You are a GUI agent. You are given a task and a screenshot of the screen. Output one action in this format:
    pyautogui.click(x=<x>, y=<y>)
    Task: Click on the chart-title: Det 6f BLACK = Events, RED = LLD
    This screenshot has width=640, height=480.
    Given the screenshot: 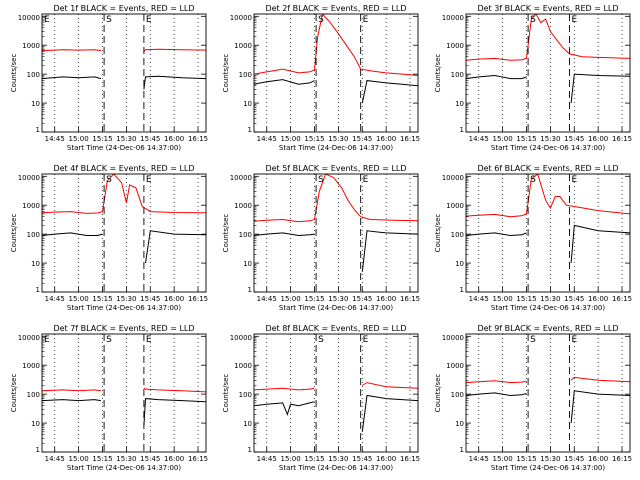 What is the action you would take?
    pyautogui.click(x=547, y=168)
    